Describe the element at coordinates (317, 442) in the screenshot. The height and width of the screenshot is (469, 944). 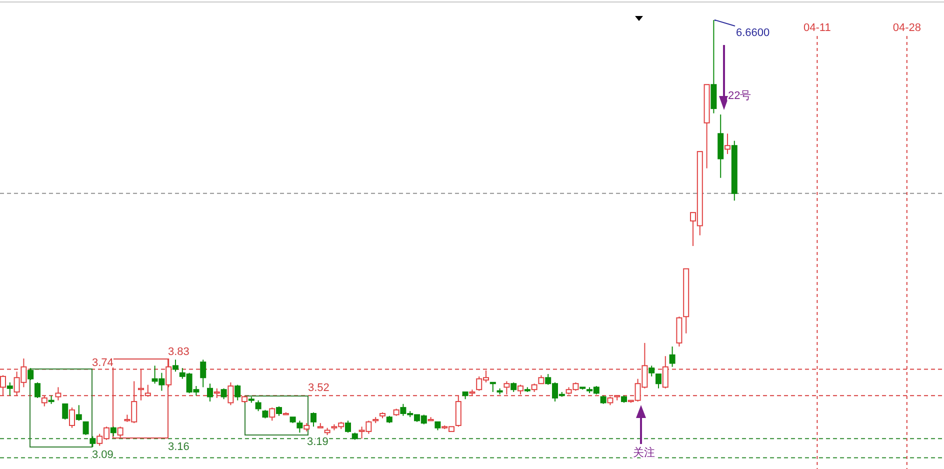
I see `annotation: 3.19` at that location.